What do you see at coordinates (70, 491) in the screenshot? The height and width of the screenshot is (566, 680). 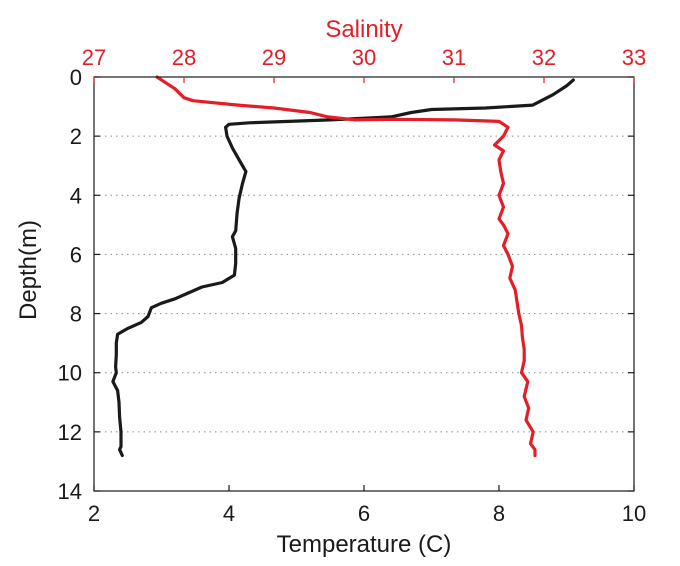 I see `y-tick-label: 14` at bounding box center [70, 491].